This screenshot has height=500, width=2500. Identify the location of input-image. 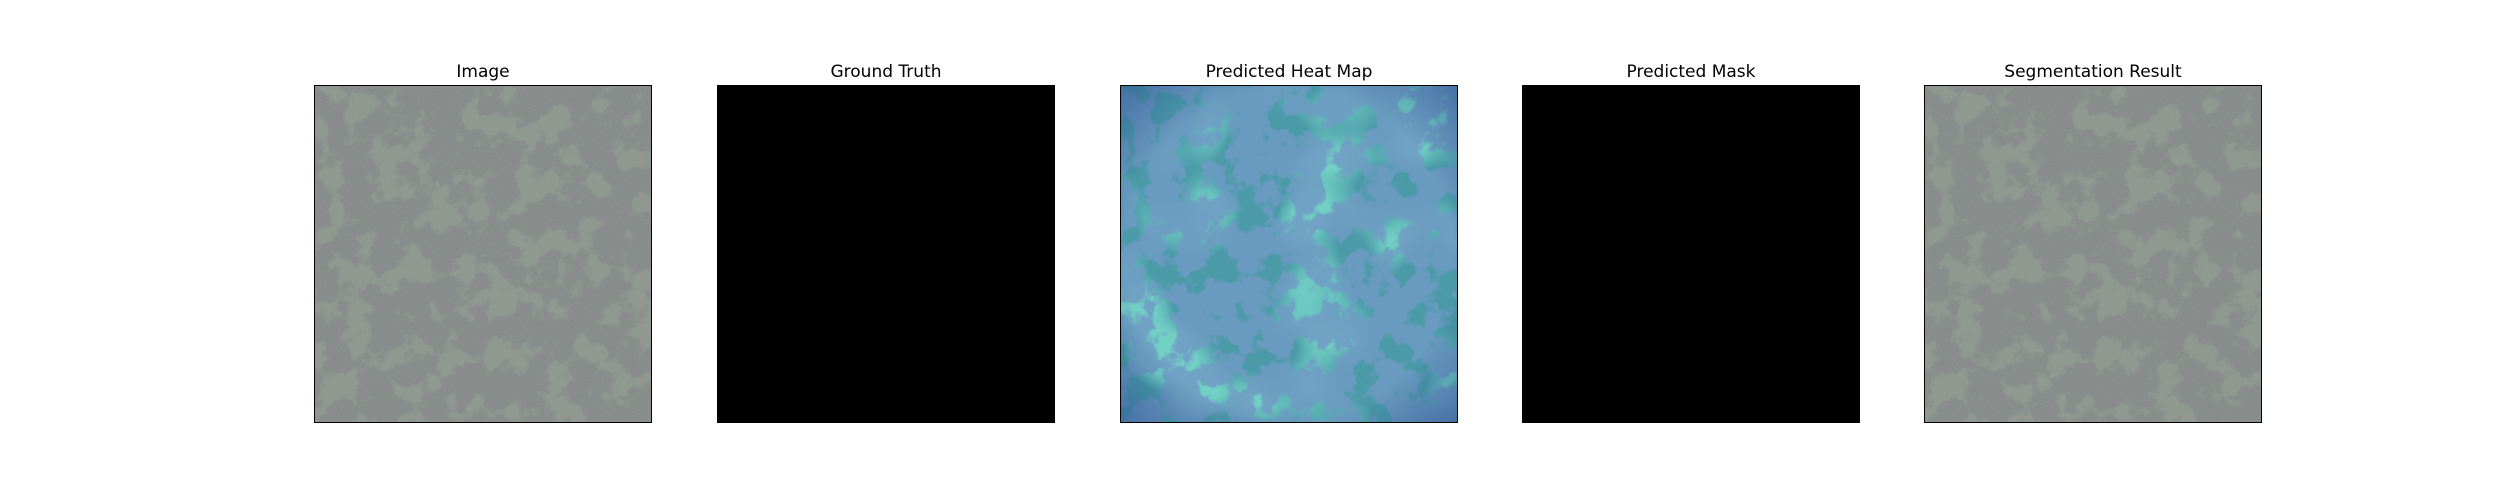
(483, 254).